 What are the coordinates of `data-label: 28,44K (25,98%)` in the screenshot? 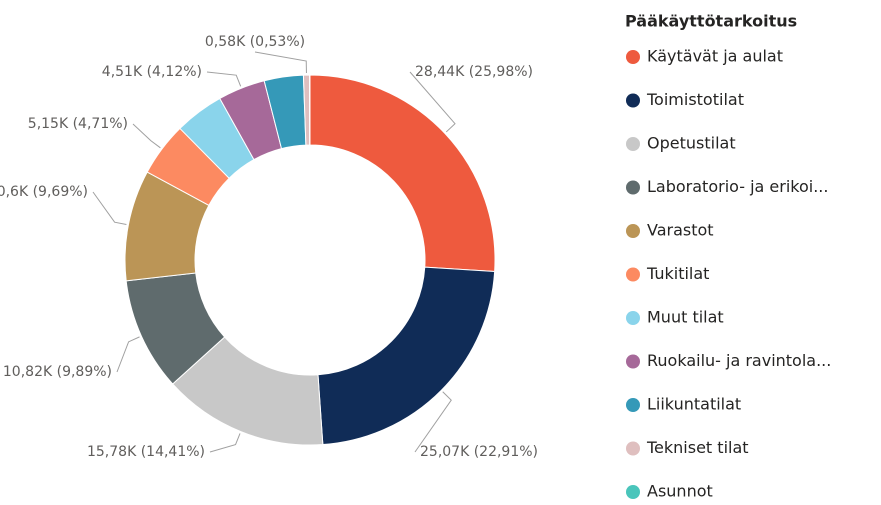 It's located at (474, 72).